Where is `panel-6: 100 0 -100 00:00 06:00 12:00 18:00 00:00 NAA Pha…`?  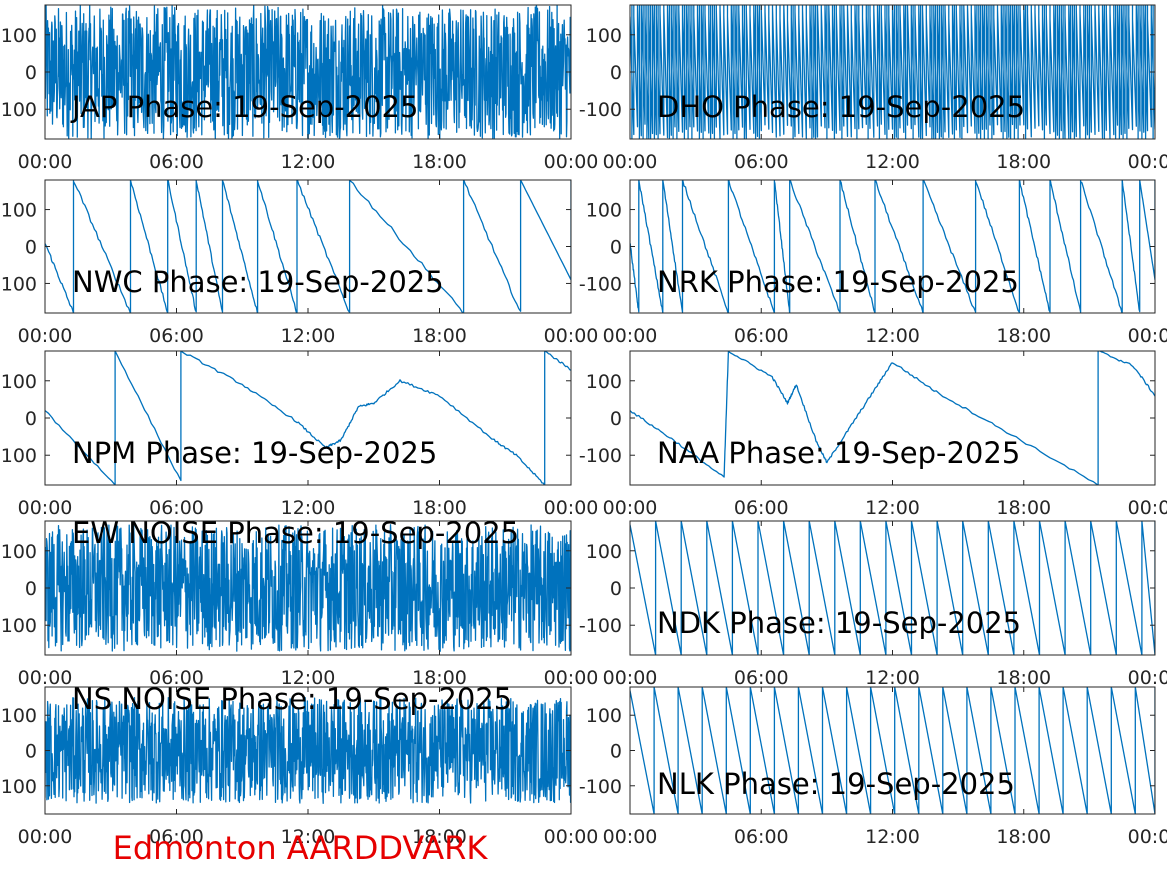
panel-6: 100 0 -100 00:00 06:00 12:00 18:00 00:00 NAA Pha… is located at coordinates (873, 434).